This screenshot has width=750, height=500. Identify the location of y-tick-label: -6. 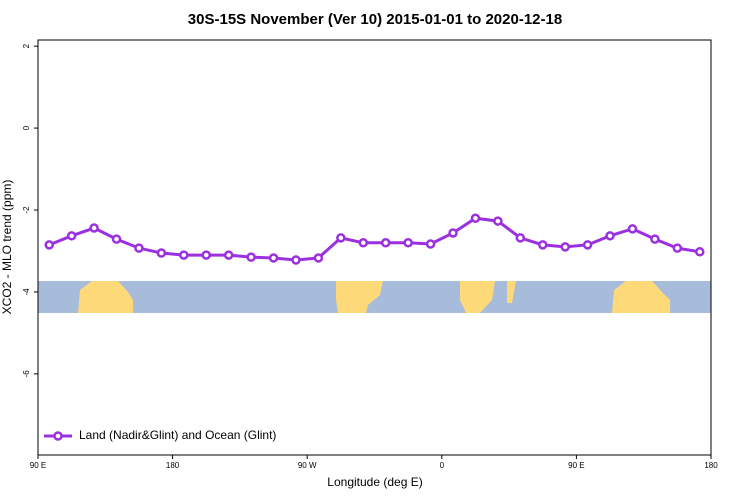
(26, 374).